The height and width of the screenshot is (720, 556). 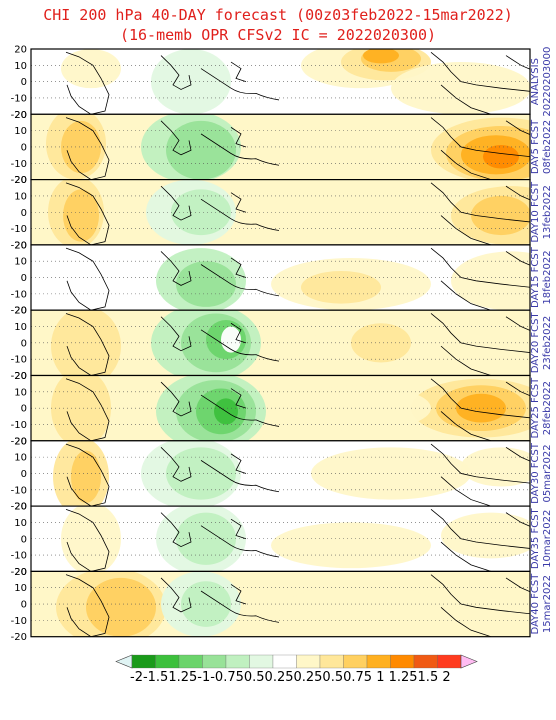 I want to click on map-panel: 20 10 0 -10 -20 ANALYSIS 20220203000, so click(x=282, y=83).